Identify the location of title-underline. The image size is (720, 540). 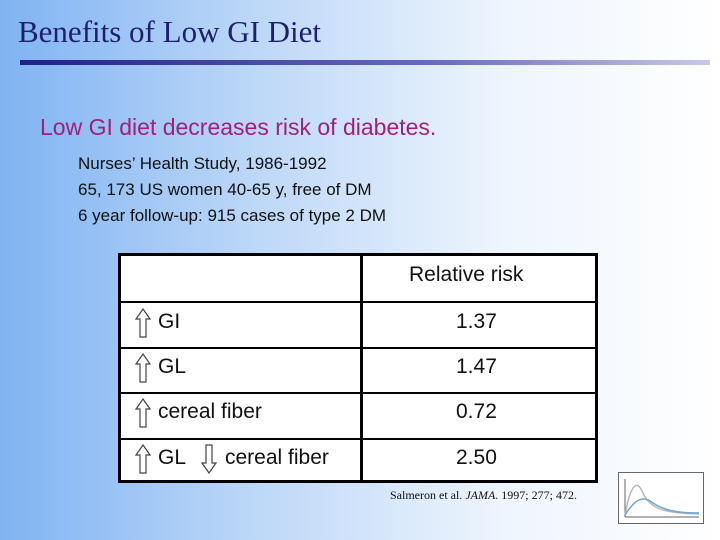
(365, 62).